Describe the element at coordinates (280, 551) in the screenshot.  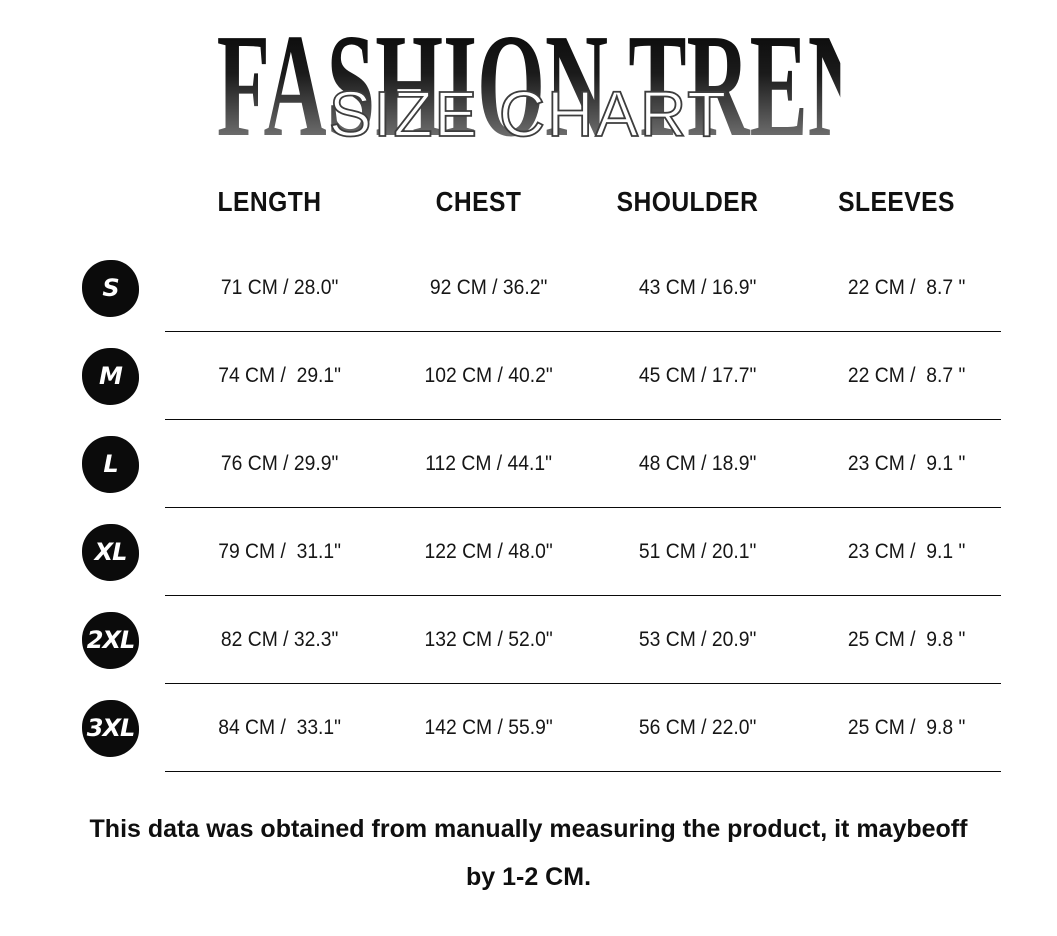
I see `length-value: 79 CM / 31.1"` at that location.